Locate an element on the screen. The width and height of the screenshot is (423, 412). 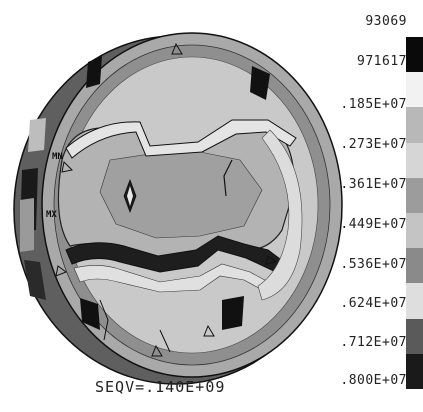
result-caption: SEQV=.140E+09 is located at coordinates (160, 387).